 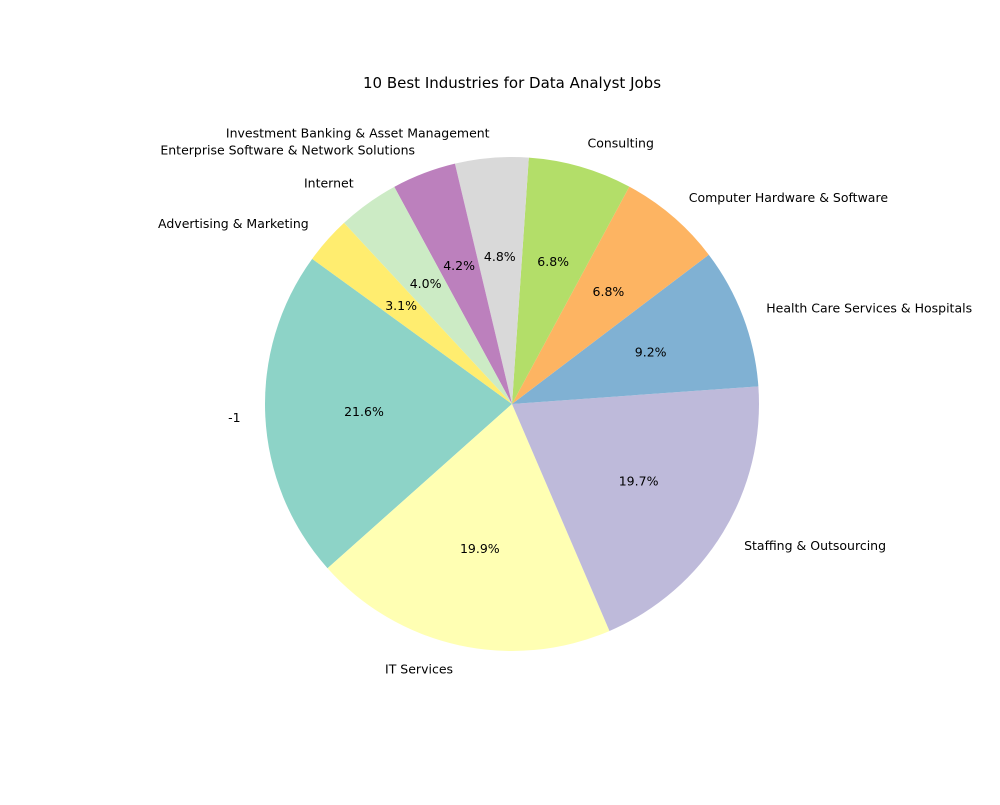 I want to click on pie-slice-internet, so click(x=428, y=295).